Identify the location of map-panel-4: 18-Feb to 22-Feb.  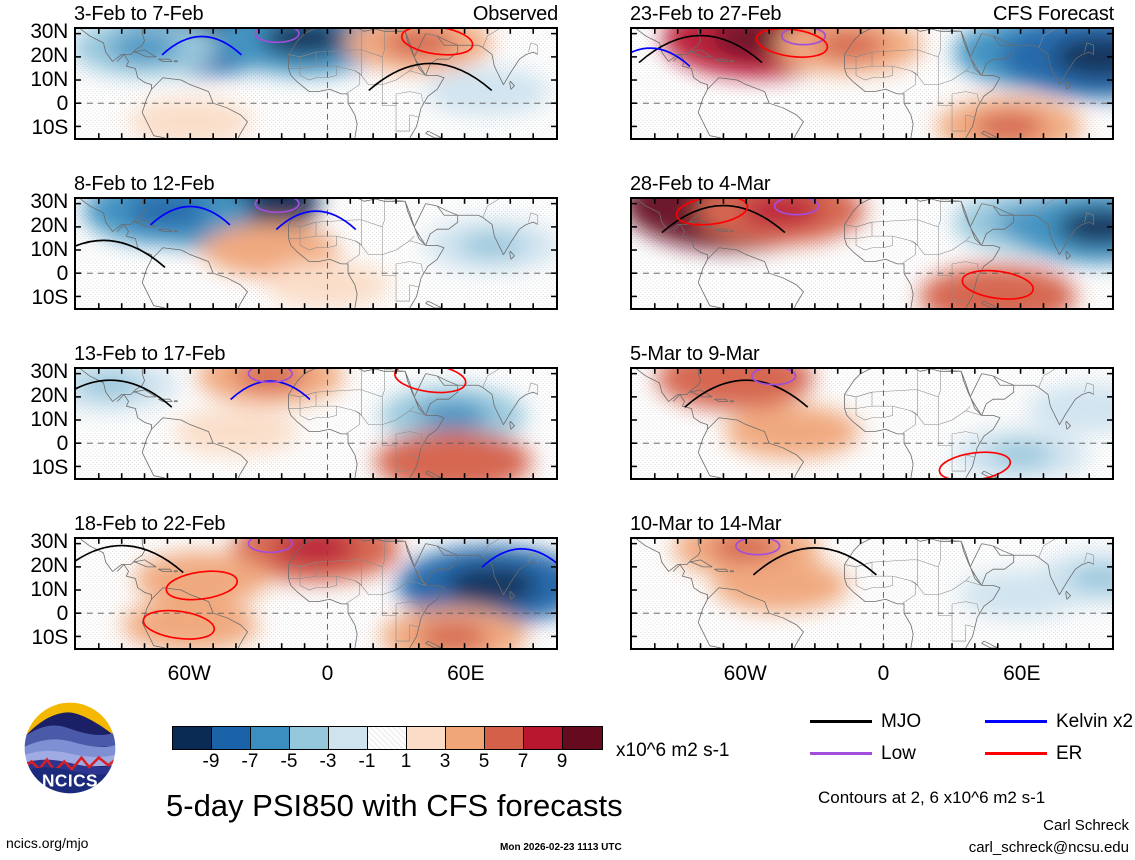
(316, 582).